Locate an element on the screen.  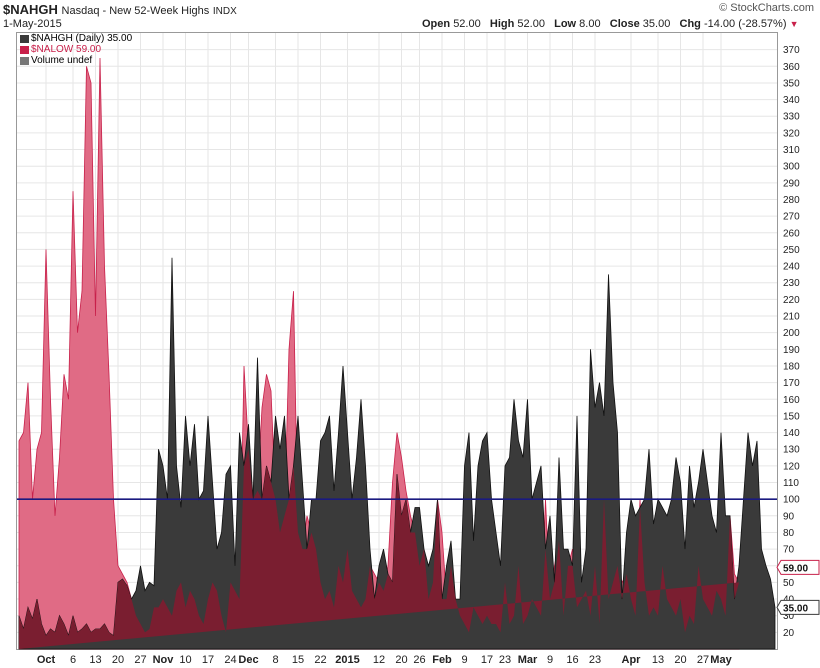
high-value: 52.00 is located at coordinates (531, 24).